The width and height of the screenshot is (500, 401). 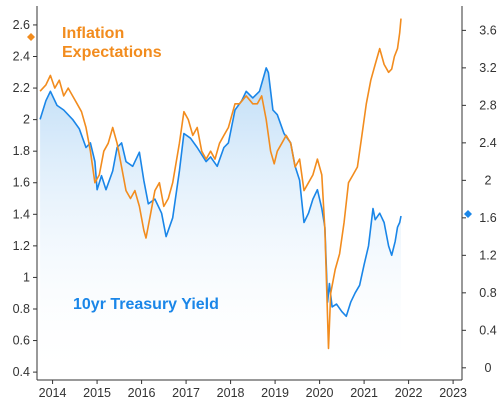 I want to click on right-tick-label: 1.2, so click(x=487, y=255).